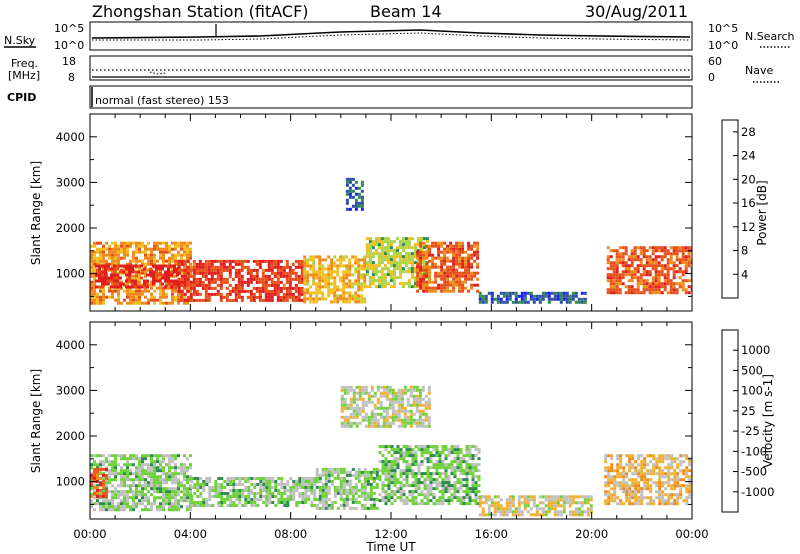 The image size is (800, 554). Describe the element at coordinates (71, 77) in the screenshot. I see `freq-tick-low: 8` at that location.